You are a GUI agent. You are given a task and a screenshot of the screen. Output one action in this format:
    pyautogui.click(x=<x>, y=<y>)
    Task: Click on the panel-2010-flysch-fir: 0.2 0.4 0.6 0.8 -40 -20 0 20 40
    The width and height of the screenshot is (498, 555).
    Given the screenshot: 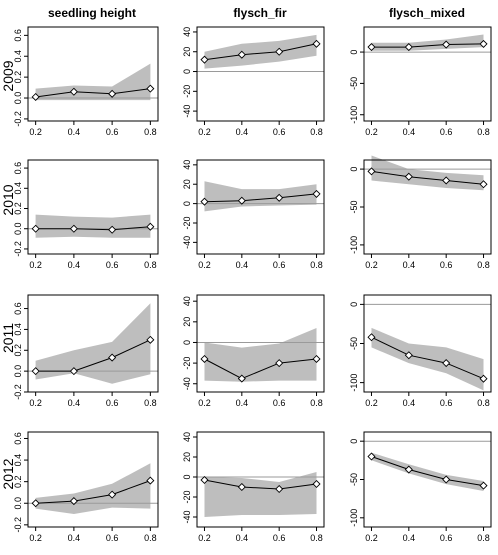 What is the action you would take?
    pyautogui.click(x=253, y=214)
    